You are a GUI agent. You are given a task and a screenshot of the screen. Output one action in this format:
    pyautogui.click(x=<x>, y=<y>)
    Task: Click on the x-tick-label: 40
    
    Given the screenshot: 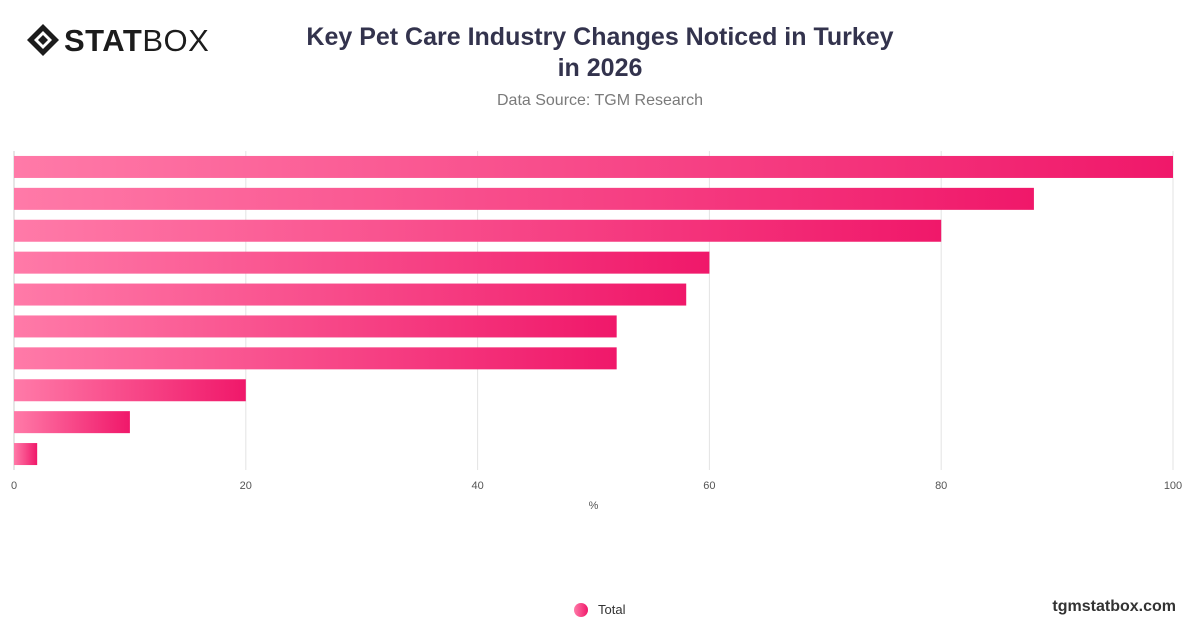 What is the action you would take?
    pyautogui.click(x=477, y=486)
    